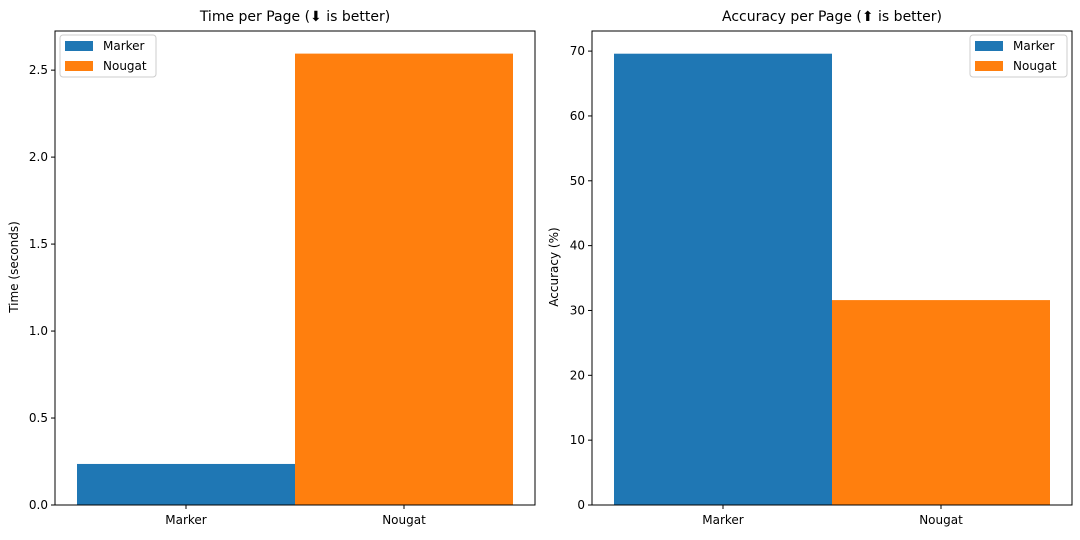 This screenshot has width=1080, height=540. What do you see at coordinates (38, 157) in the screenshot?
I see `time-chart-ytick-label: 2.0` at bounding box center [38, 157].